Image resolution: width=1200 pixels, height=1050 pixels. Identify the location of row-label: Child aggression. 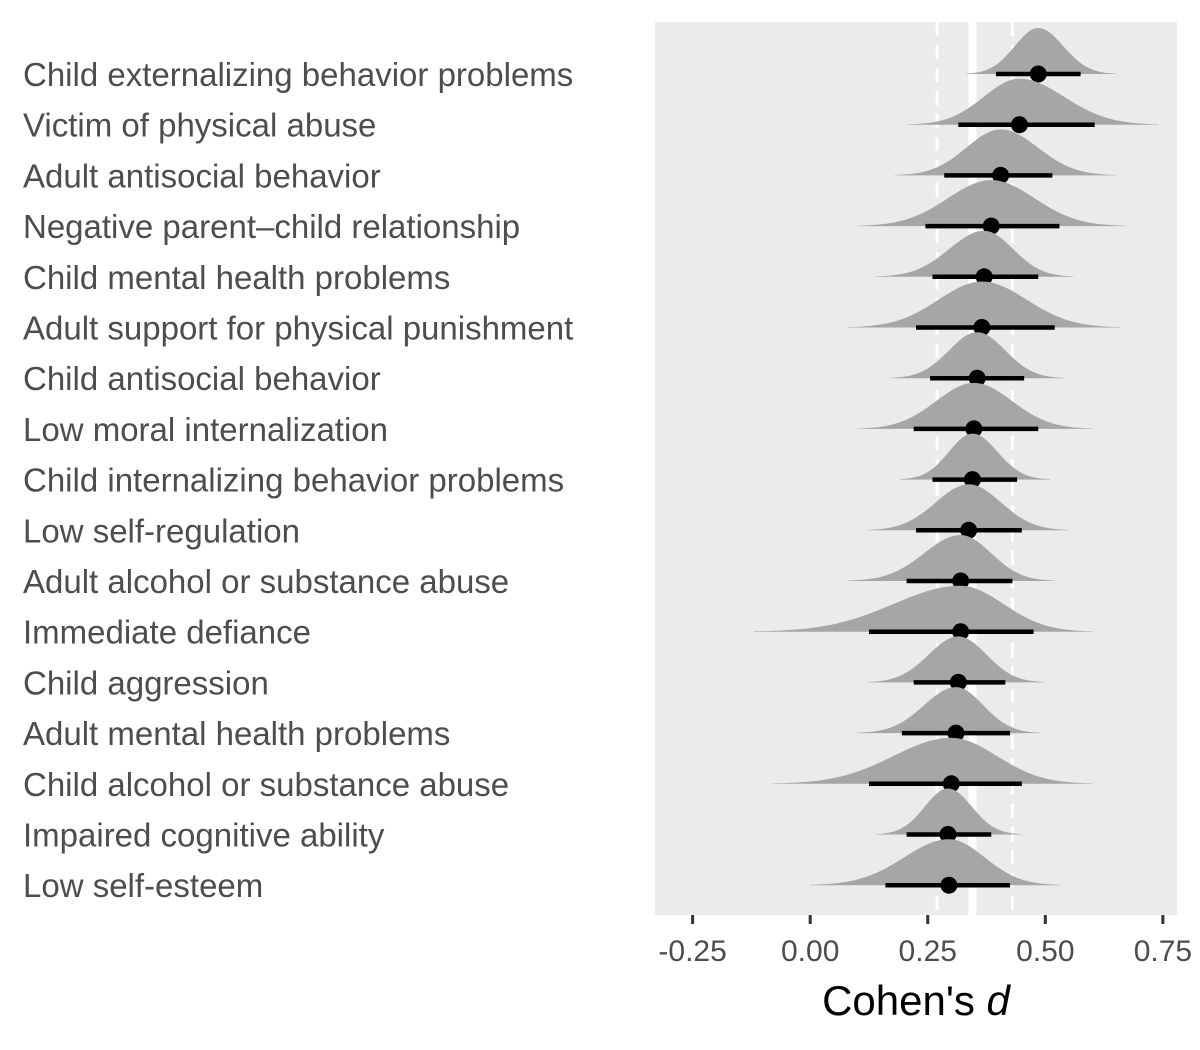
(146, 682).